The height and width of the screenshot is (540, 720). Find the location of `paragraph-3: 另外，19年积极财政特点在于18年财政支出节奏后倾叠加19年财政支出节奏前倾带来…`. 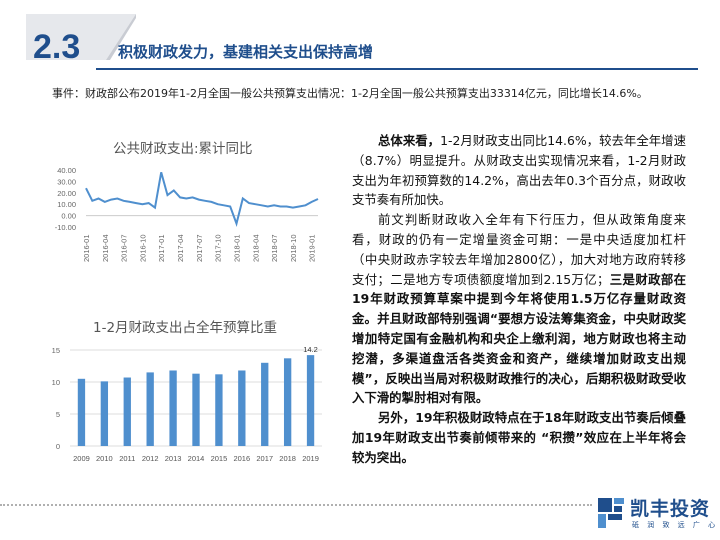

paragraph-3: 另外，19年积极财政特点在于18年财政支出节奏后倾叠加19年财政支出节奏前倾带来… is located at coordinates (519, 437).